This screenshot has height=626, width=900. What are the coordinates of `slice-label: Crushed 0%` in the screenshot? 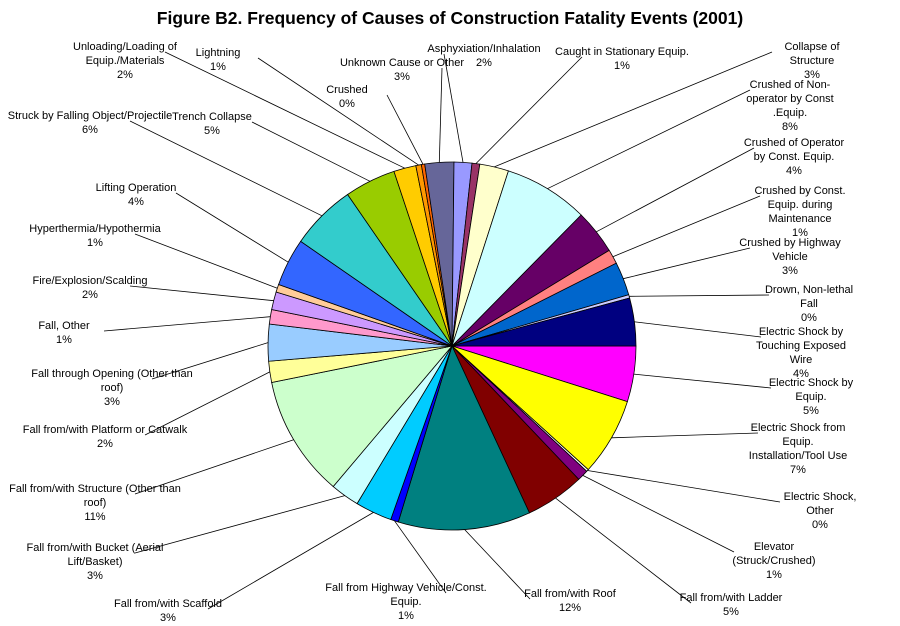 It's located at (347, 97).